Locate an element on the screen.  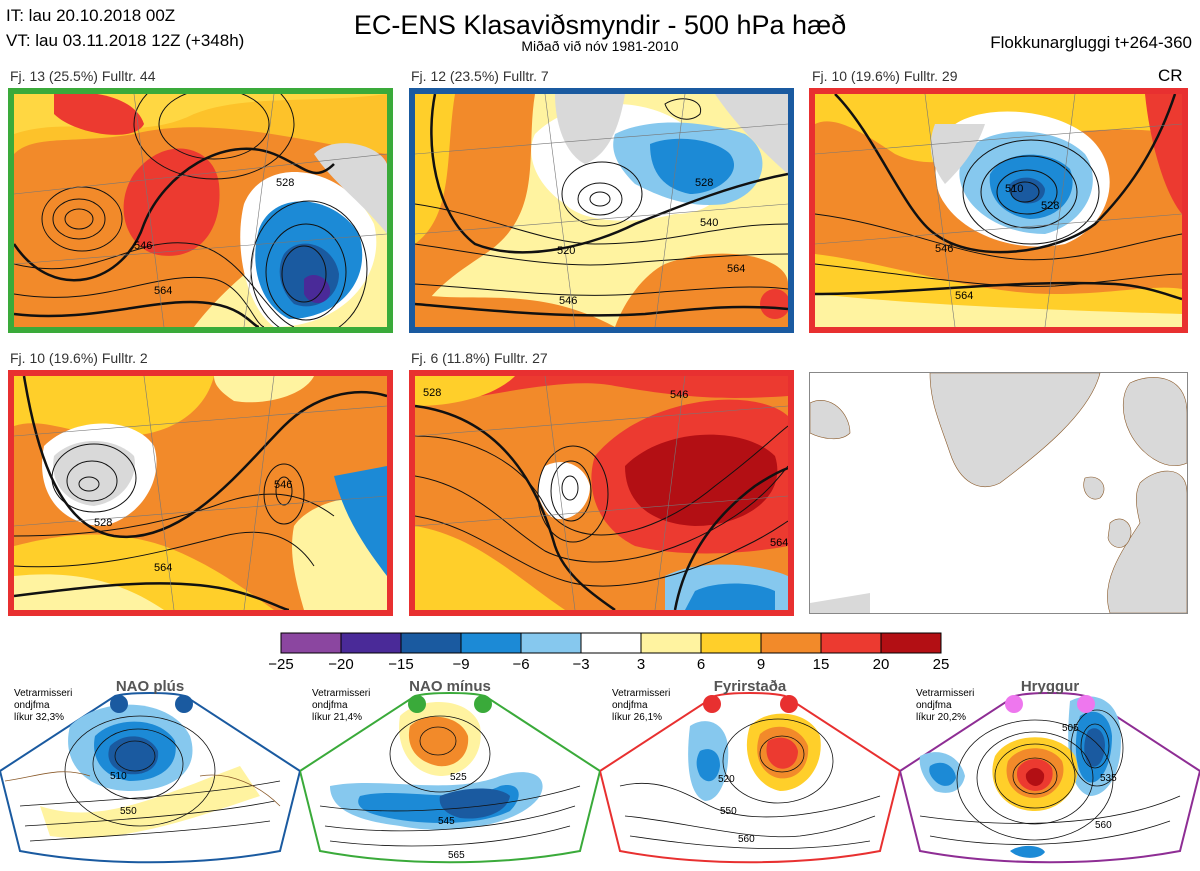
regime-blocking-line-2: ondjfma is located at coordinates (630, 705).